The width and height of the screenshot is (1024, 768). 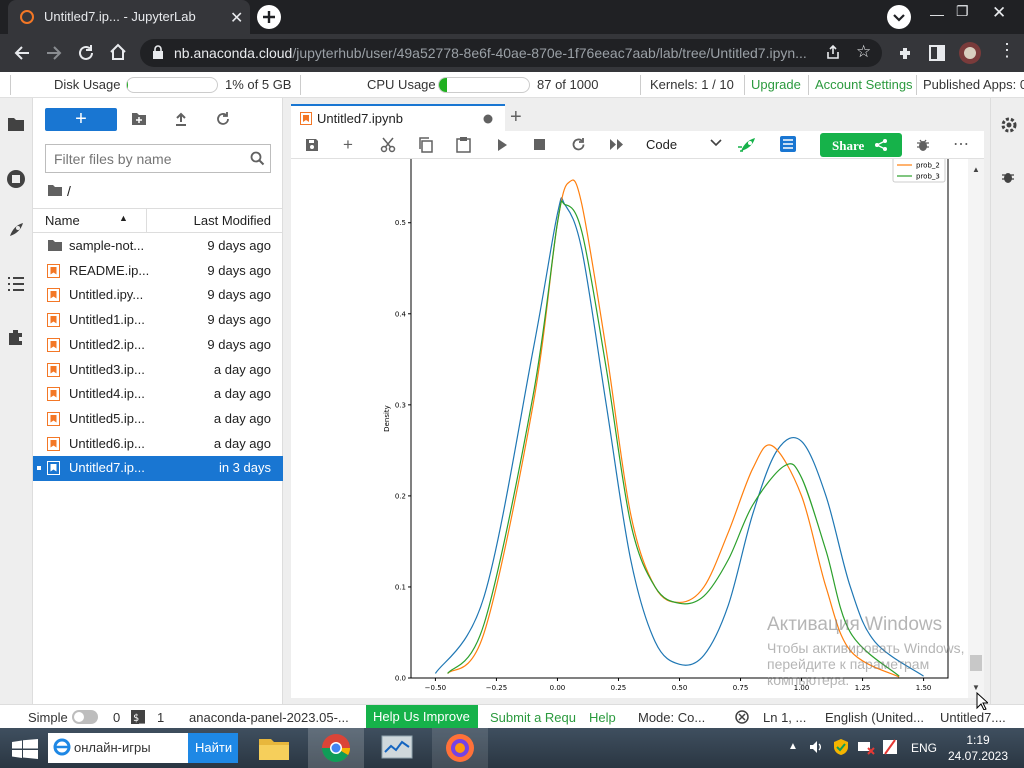 What do you see at coordinates (158, 320) in the screenshot?
I see `file-row: Untitled1.ip... 9 days ago` at bounding box center [158, 320].